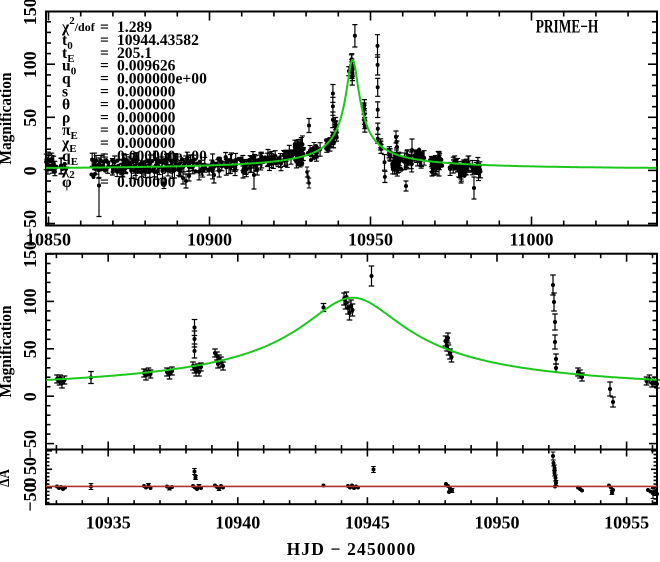  Describe the element at coordinates (531, 240) in the screenshot. I see `svg-text: 11000` at that location.